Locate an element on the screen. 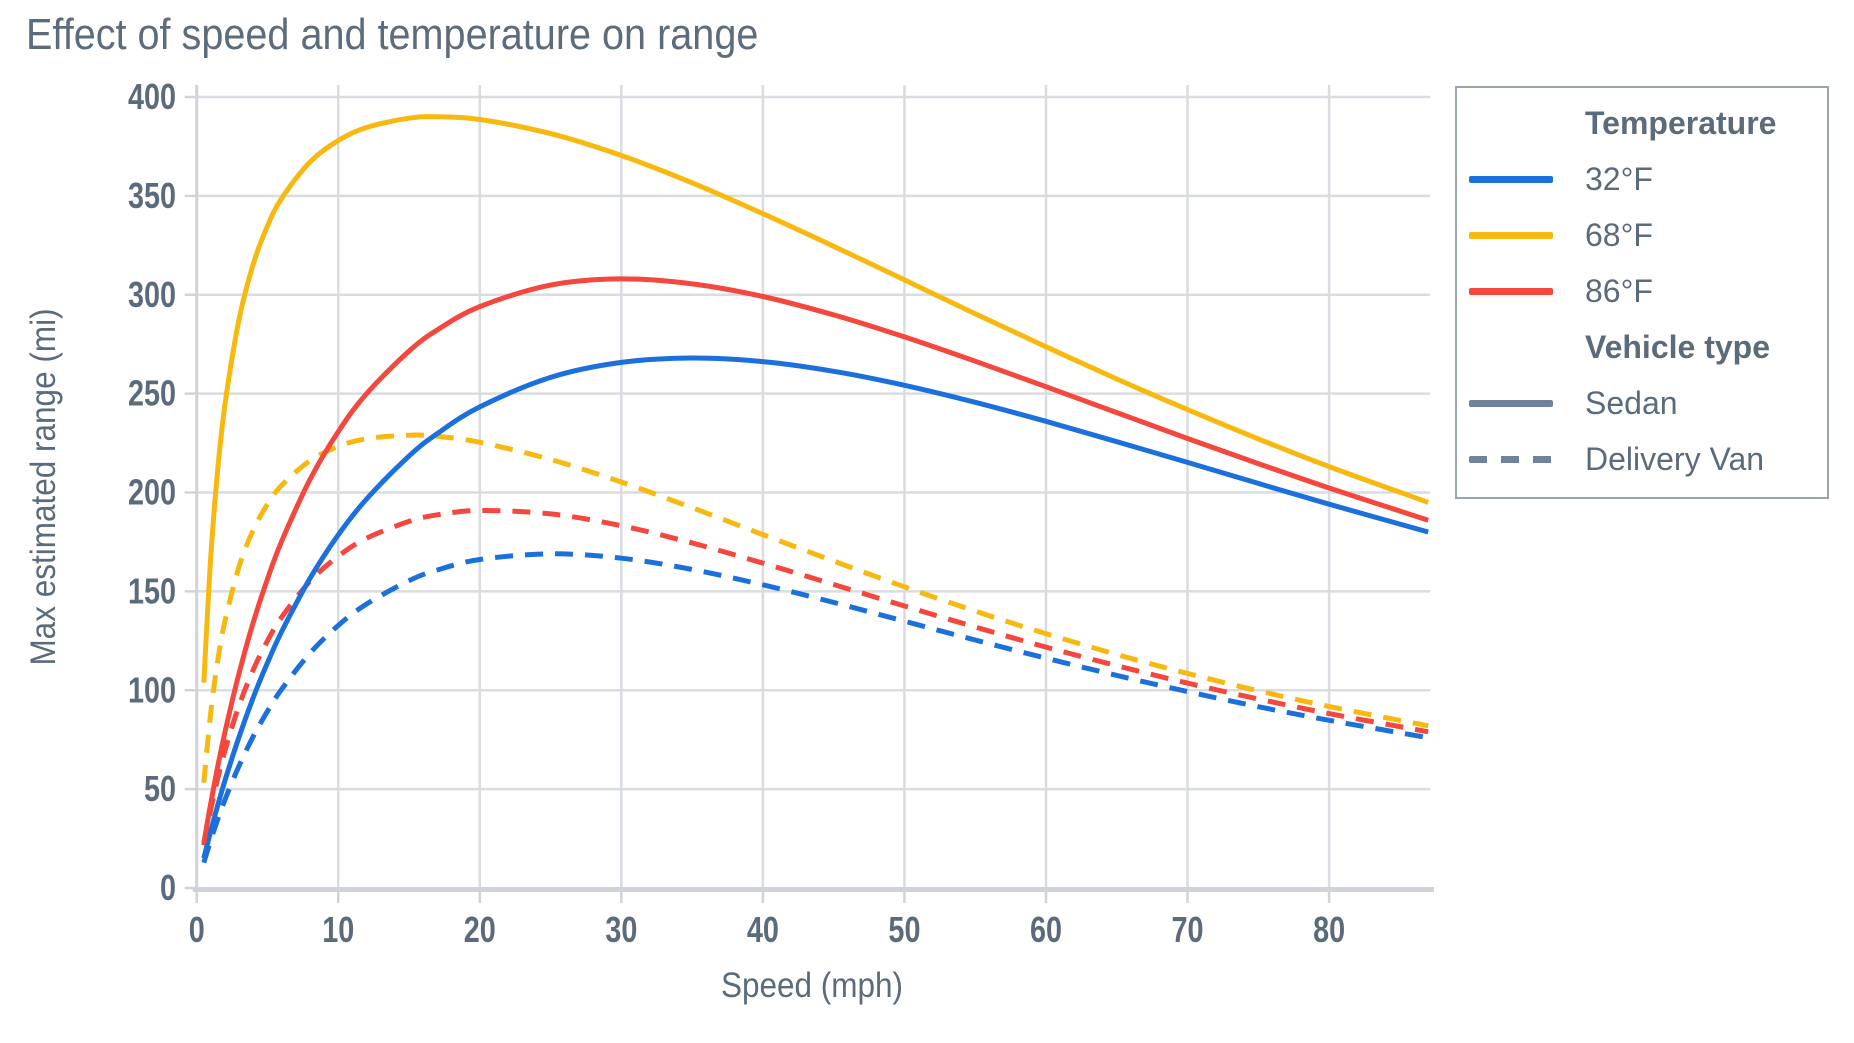 Image resolution: width=1854 pixels, height=1043 pixels. legend-item-68f: 68°F is located at coordinates (1642, 235).